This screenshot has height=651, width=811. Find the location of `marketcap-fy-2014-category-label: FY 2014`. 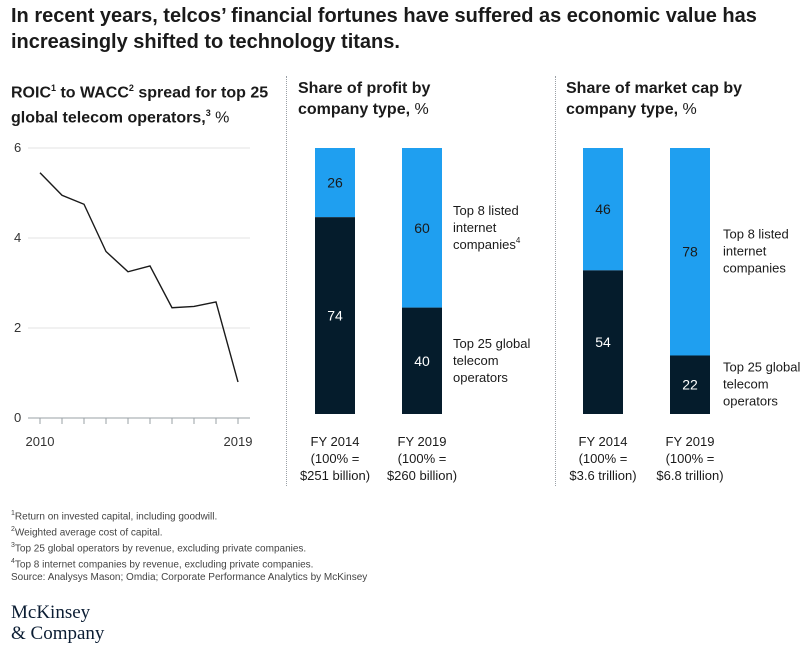

marketcap-fy-2014-category-label: FY 2014 is located at coordinates (603, 441).